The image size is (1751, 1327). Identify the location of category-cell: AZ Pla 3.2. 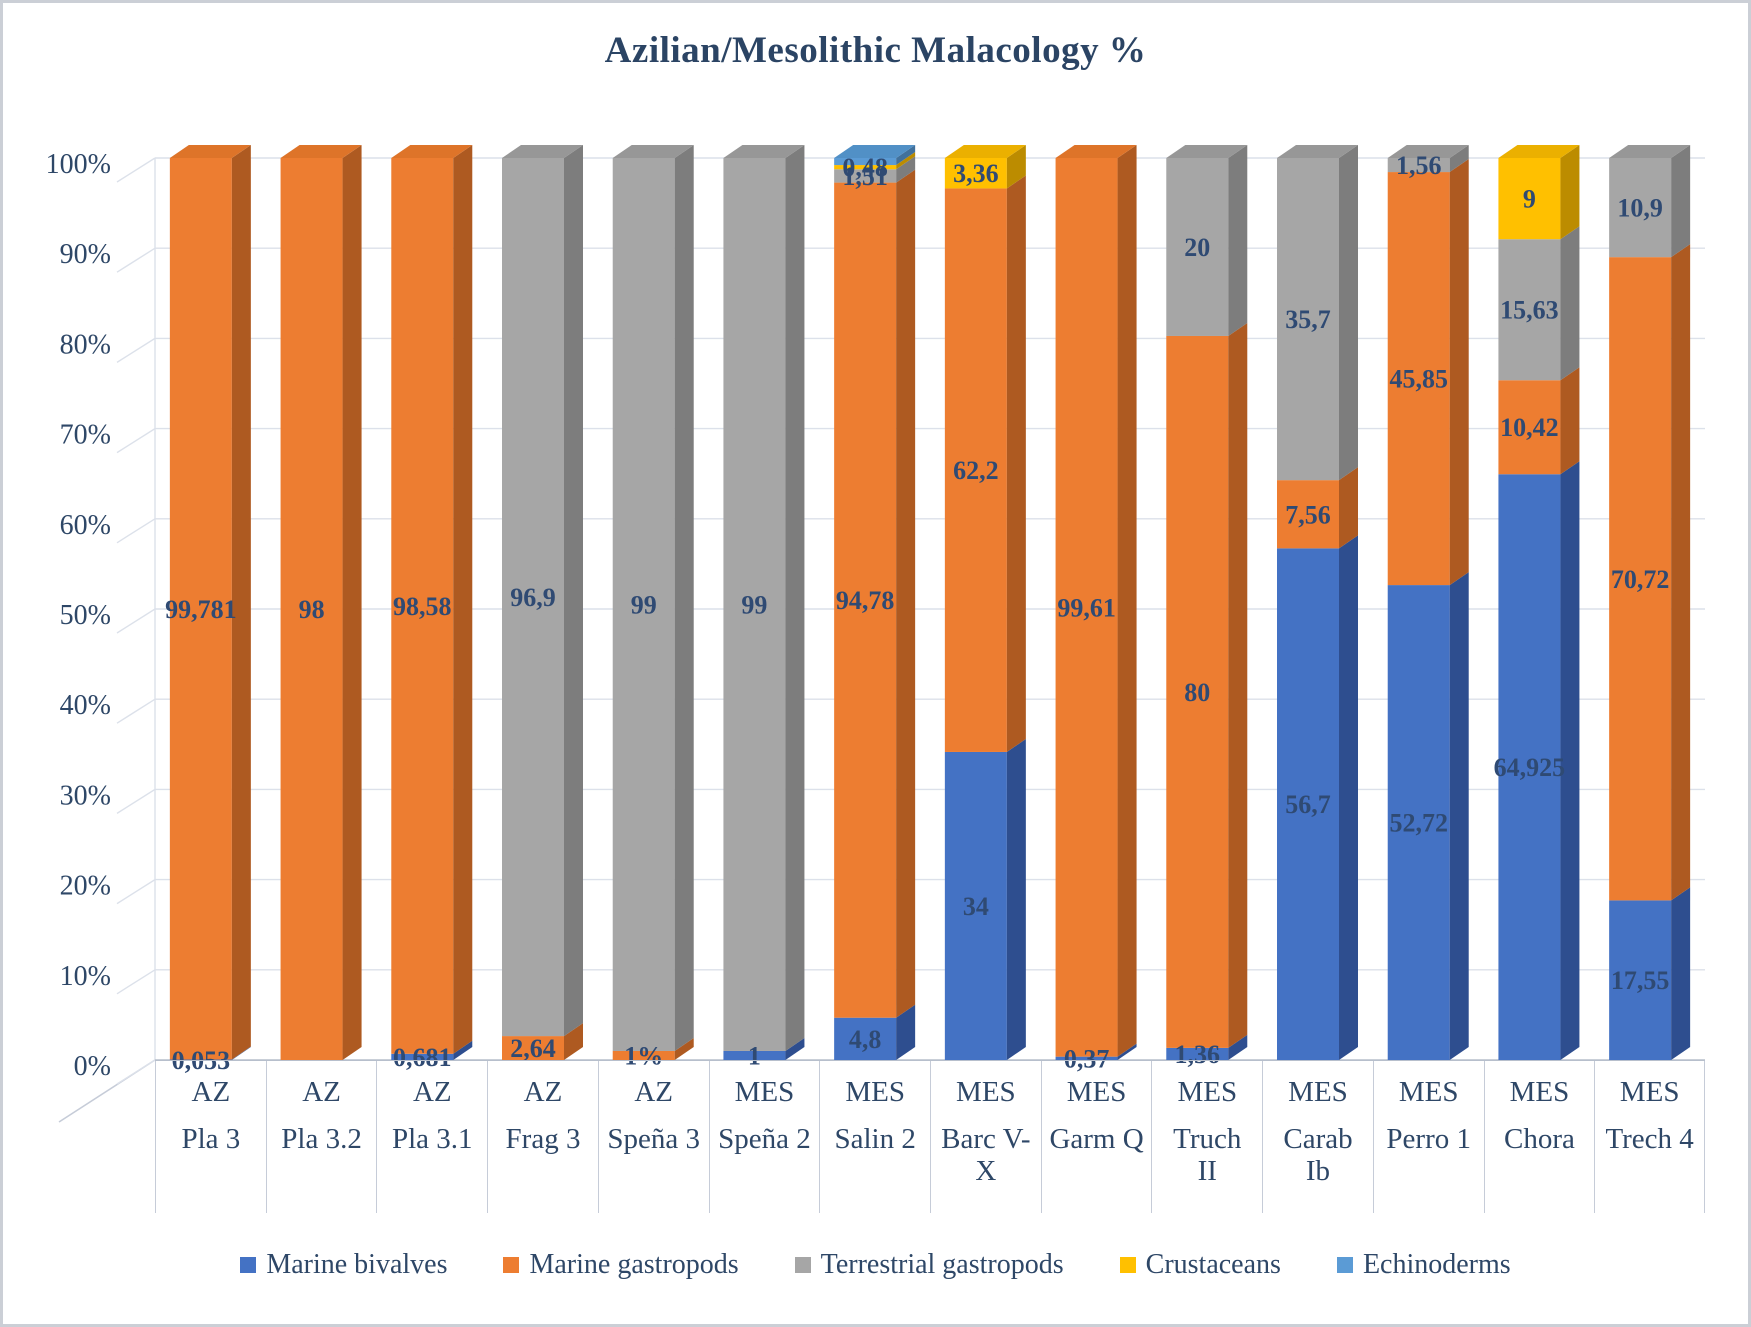
(321, 1137).